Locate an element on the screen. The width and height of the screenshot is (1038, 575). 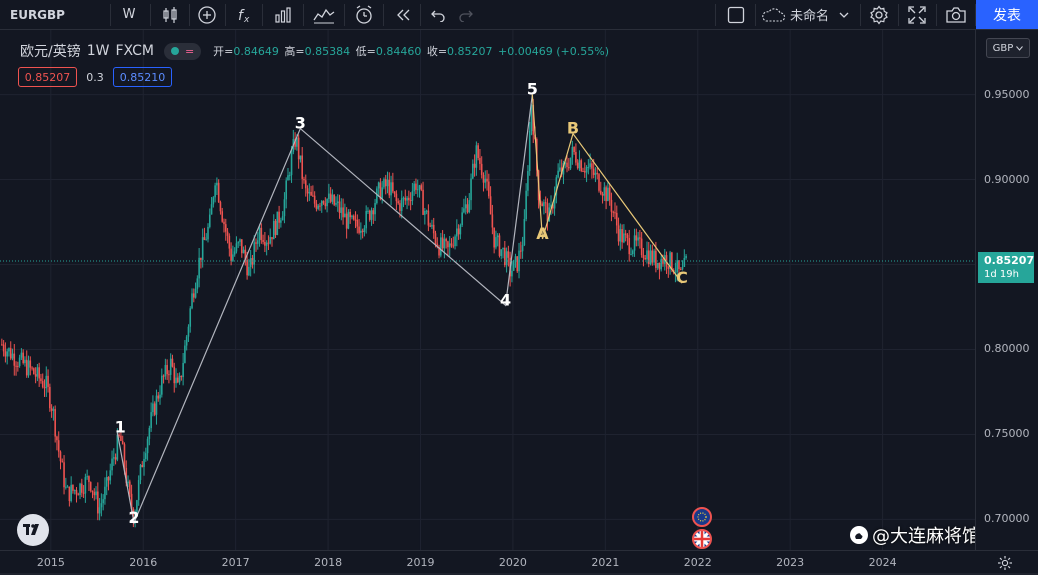
wave-label-a: A is located at coordinates (542, 233).